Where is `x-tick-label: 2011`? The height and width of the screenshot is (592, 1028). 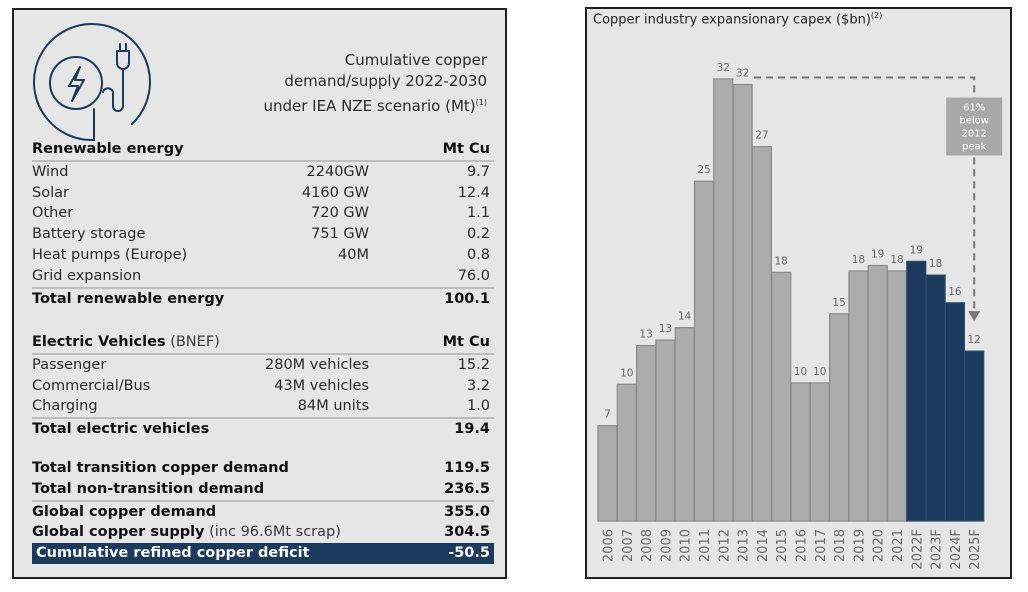 x-tick-label: 2011 is located at coordinates (705, 545).